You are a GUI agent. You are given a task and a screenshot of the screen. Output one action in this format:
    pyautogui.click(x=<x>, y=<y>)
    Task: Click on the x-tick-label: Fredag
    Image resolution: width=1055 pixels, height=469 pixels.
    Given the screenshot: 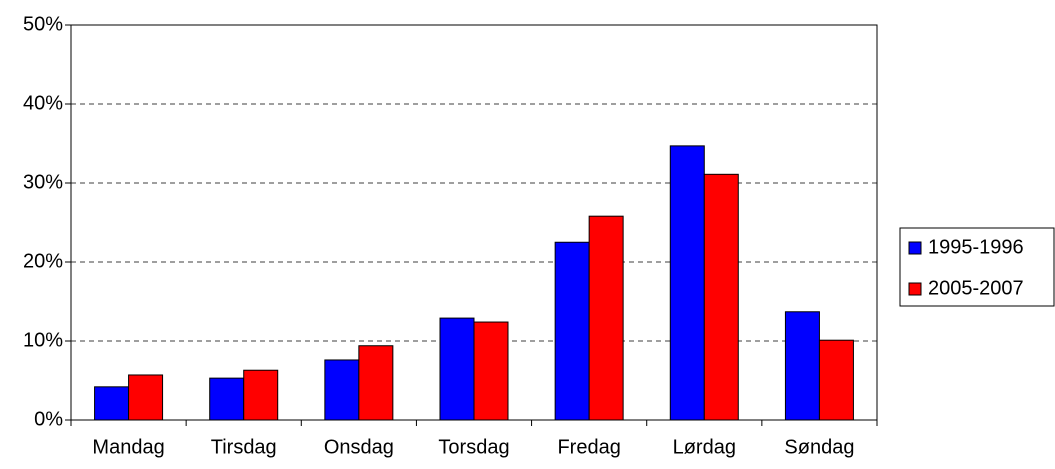 What is the action you would take?
    pyautogui.click(x=588, y=447)
    